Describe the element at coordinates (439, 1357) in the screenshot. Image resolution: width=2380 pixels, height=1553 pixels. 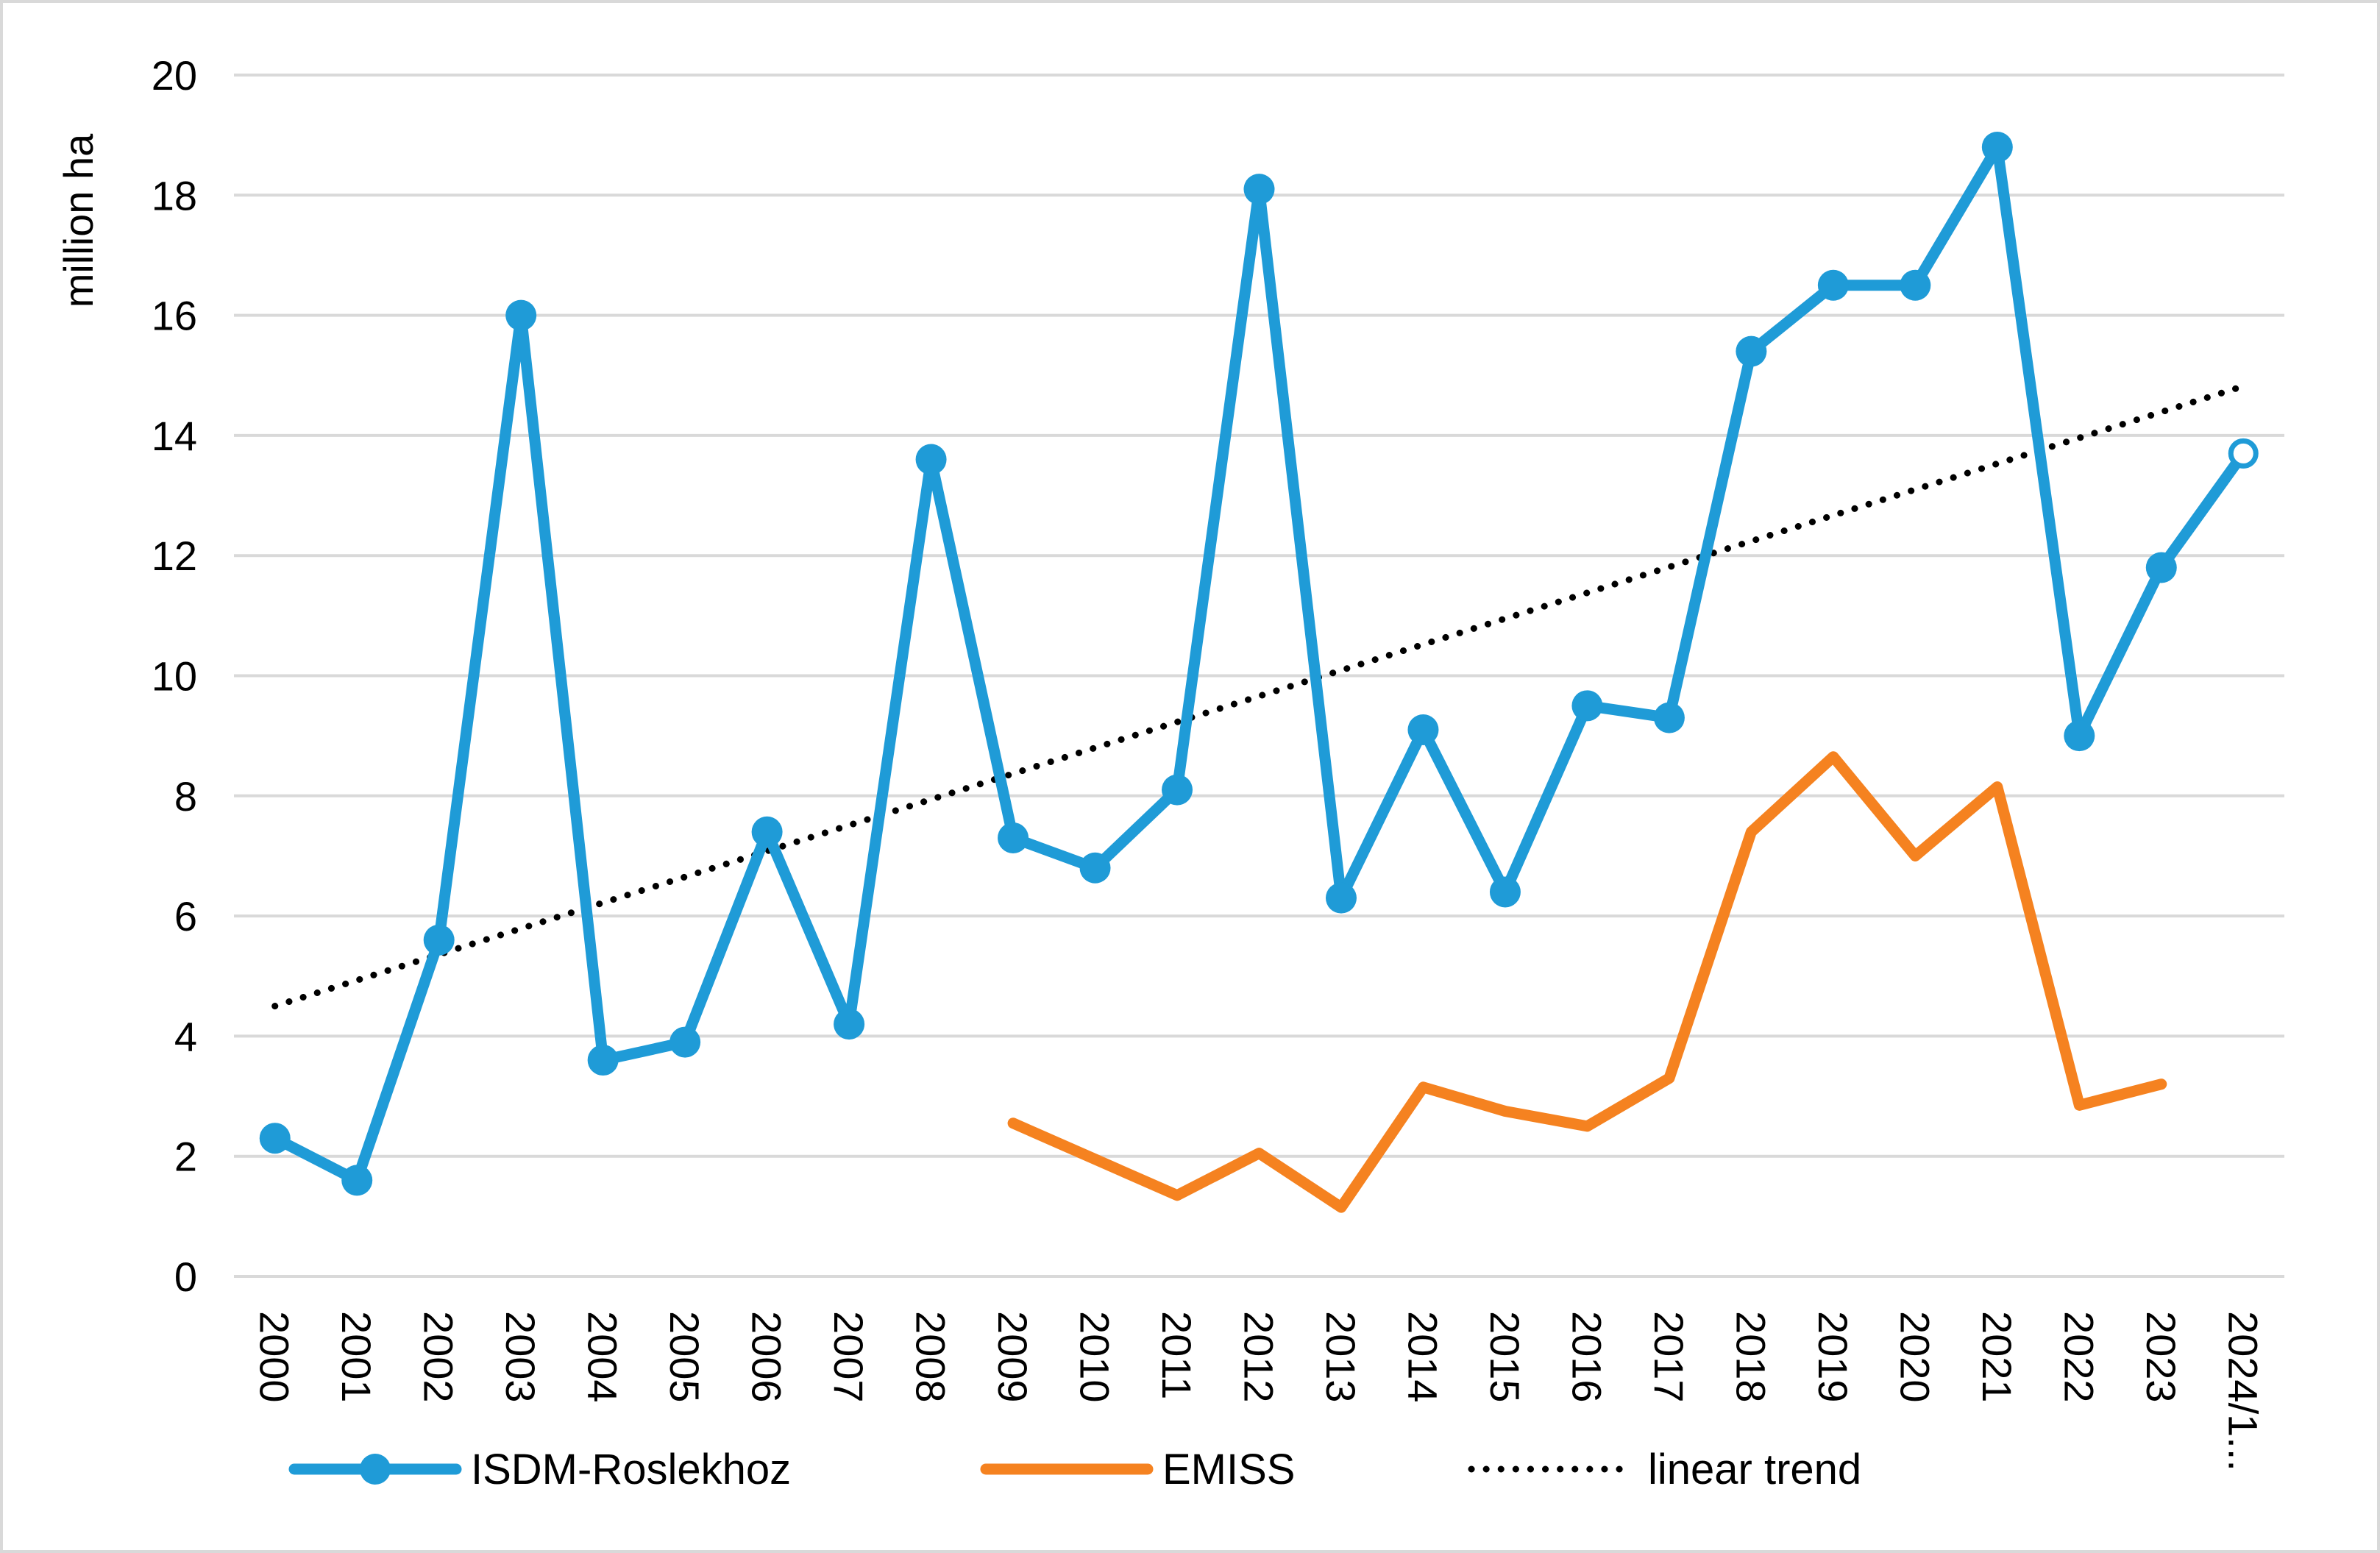
I see `x-tick-label: 2002` at that location.